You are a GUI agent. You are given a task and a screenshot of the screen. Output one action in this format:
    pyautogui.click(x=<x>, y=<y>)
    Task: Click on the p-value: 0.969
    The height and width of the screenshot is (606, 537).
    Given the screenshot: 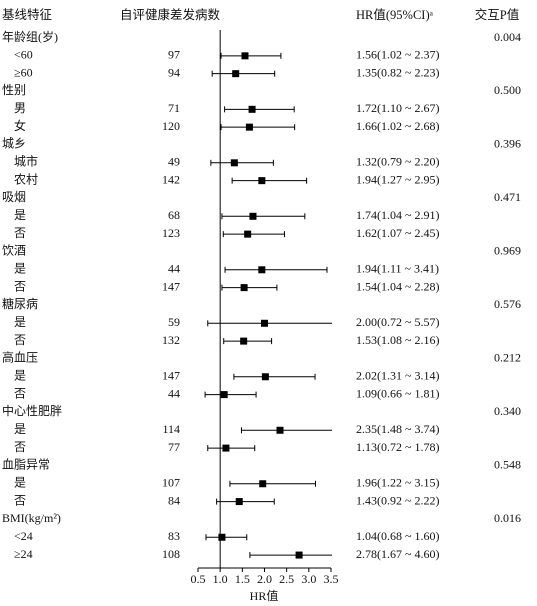 What is the action you would take?
    pyautogui.click(x=507, y=251)
    